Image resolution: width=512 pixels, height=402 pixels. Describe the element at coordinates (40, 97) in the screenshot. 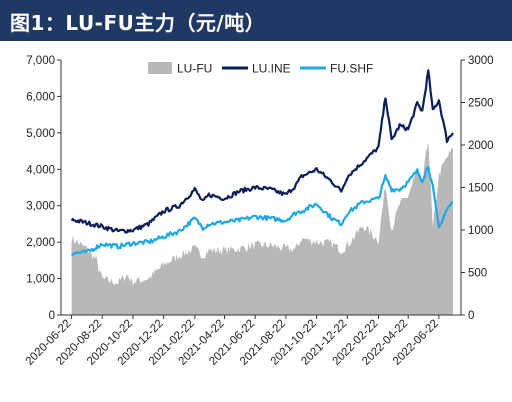

I see `y-left-tick-label: 6,000` at that location.